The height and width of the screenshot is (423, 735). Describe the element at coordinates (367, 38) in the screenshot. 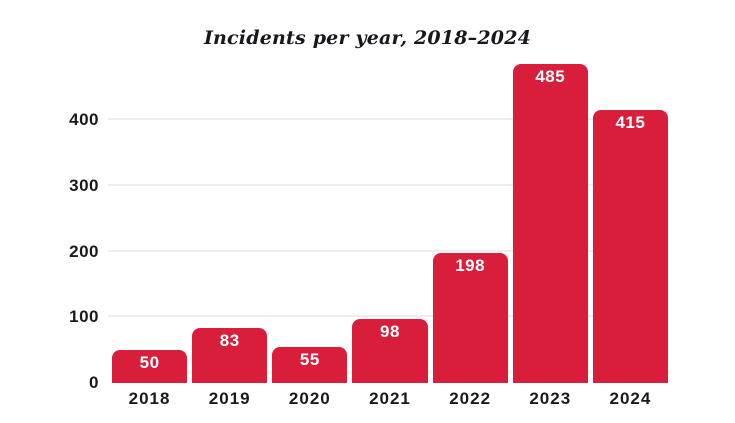

I see `chart-title: Incidents per year, 2018–2024` at that location.